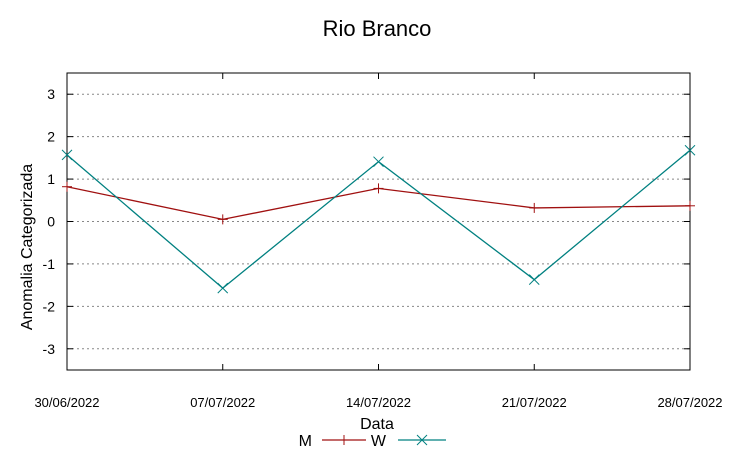  What do you see at coordinates (51, 222) in the screenshot?
I see `y-tick-label: 0` at bounding box center [51, 222].